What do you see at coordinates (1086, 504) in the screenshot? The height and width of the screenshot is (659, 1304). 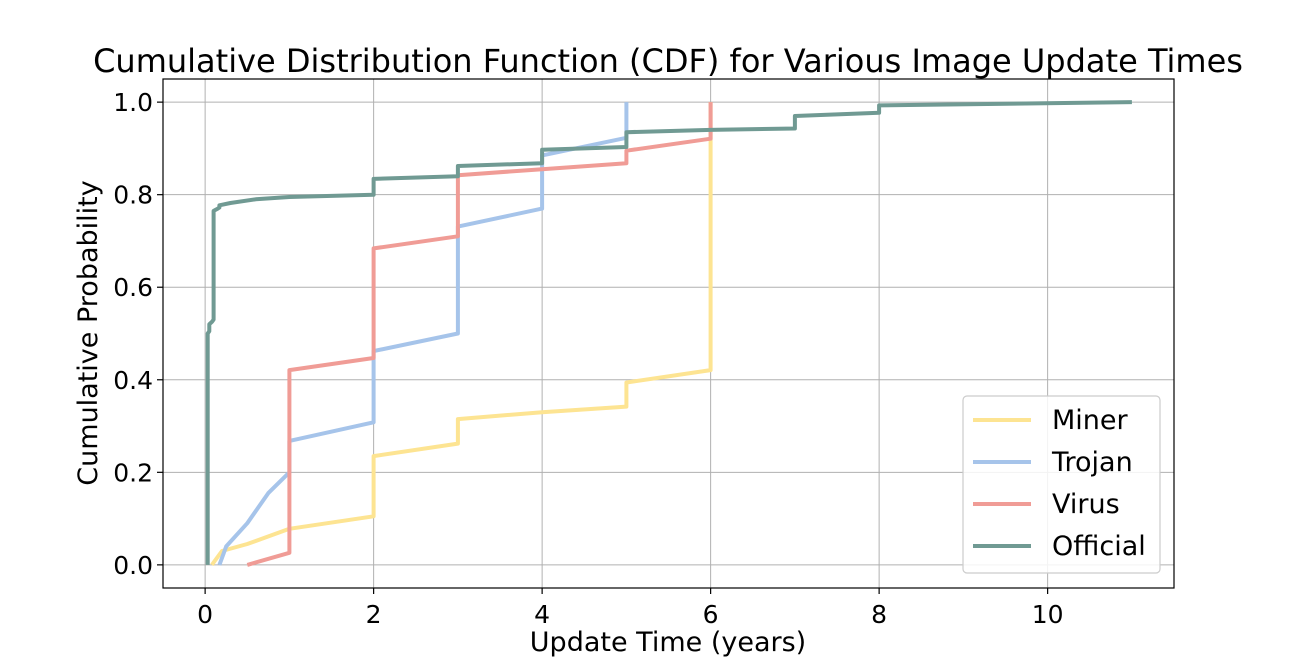 I see `legend-label-virus: Virus` at bounding box center [1086, 504].